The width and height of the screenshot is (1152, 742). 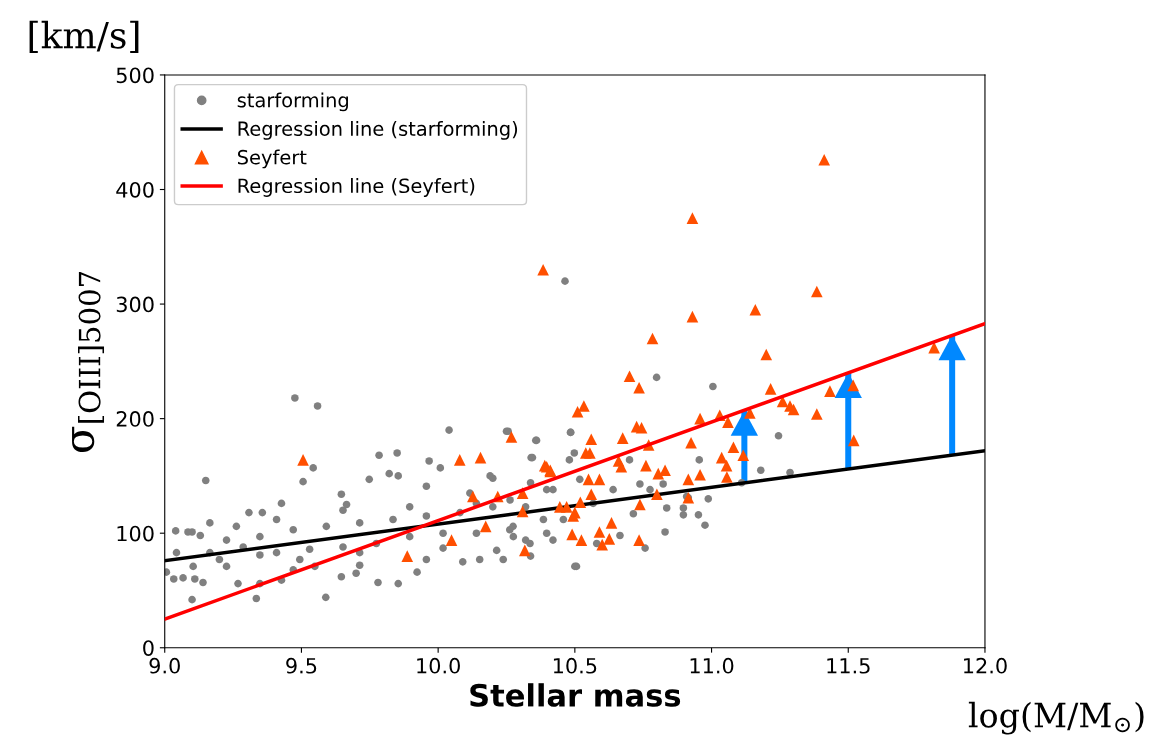 I want to click on y-tick-label: 300, so click(x=135, y=304).